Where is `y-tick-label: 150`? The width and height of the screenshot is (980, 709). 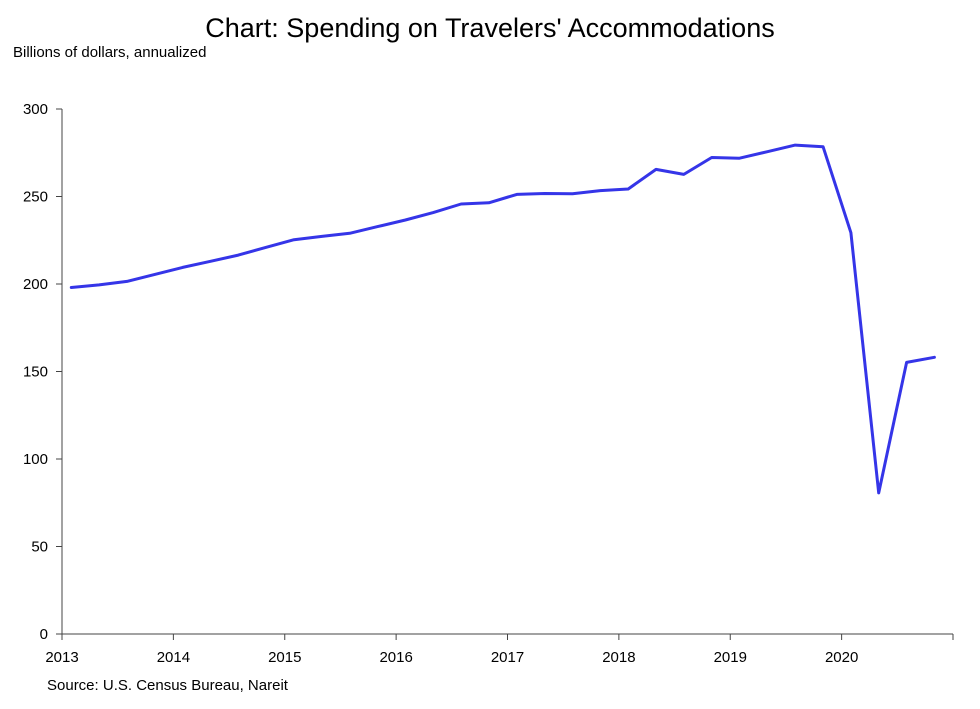 y-tick-label: 150 is located at coordinates (35, 372).